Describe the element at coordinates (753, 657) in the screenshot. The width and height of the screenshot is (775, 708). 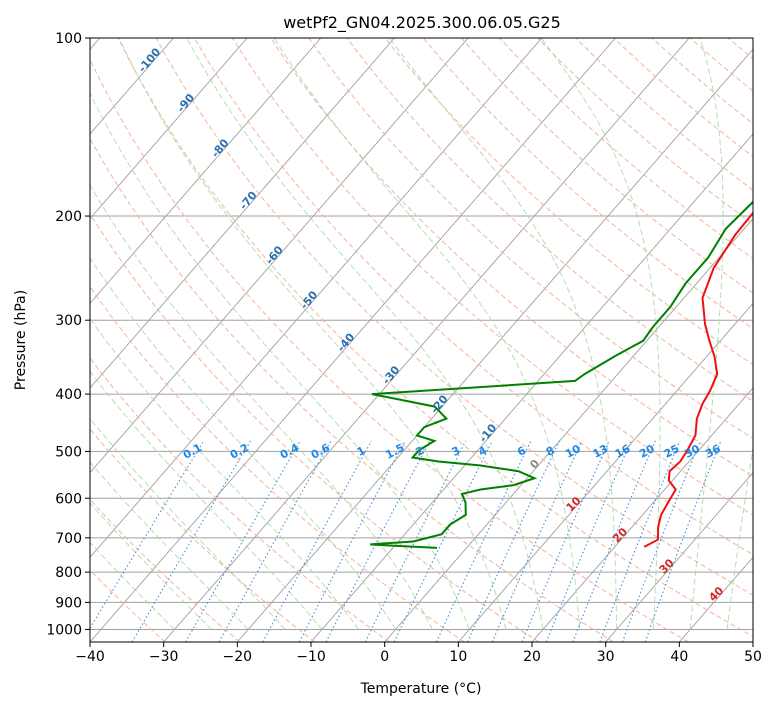
I see `x-tick-label: 50` at that location.